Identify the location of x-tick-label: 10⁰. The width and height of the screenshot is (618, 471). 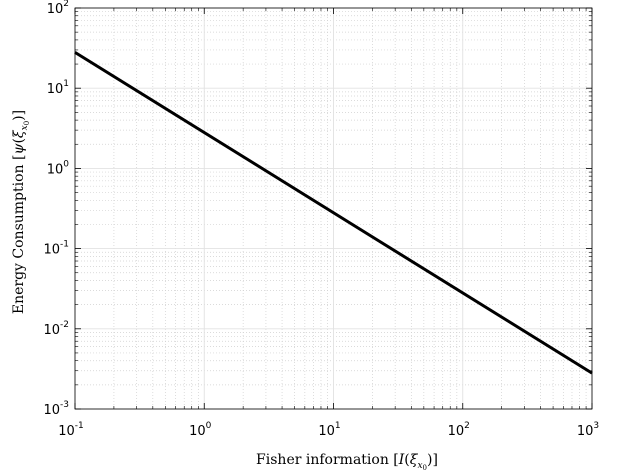
(200, 430).